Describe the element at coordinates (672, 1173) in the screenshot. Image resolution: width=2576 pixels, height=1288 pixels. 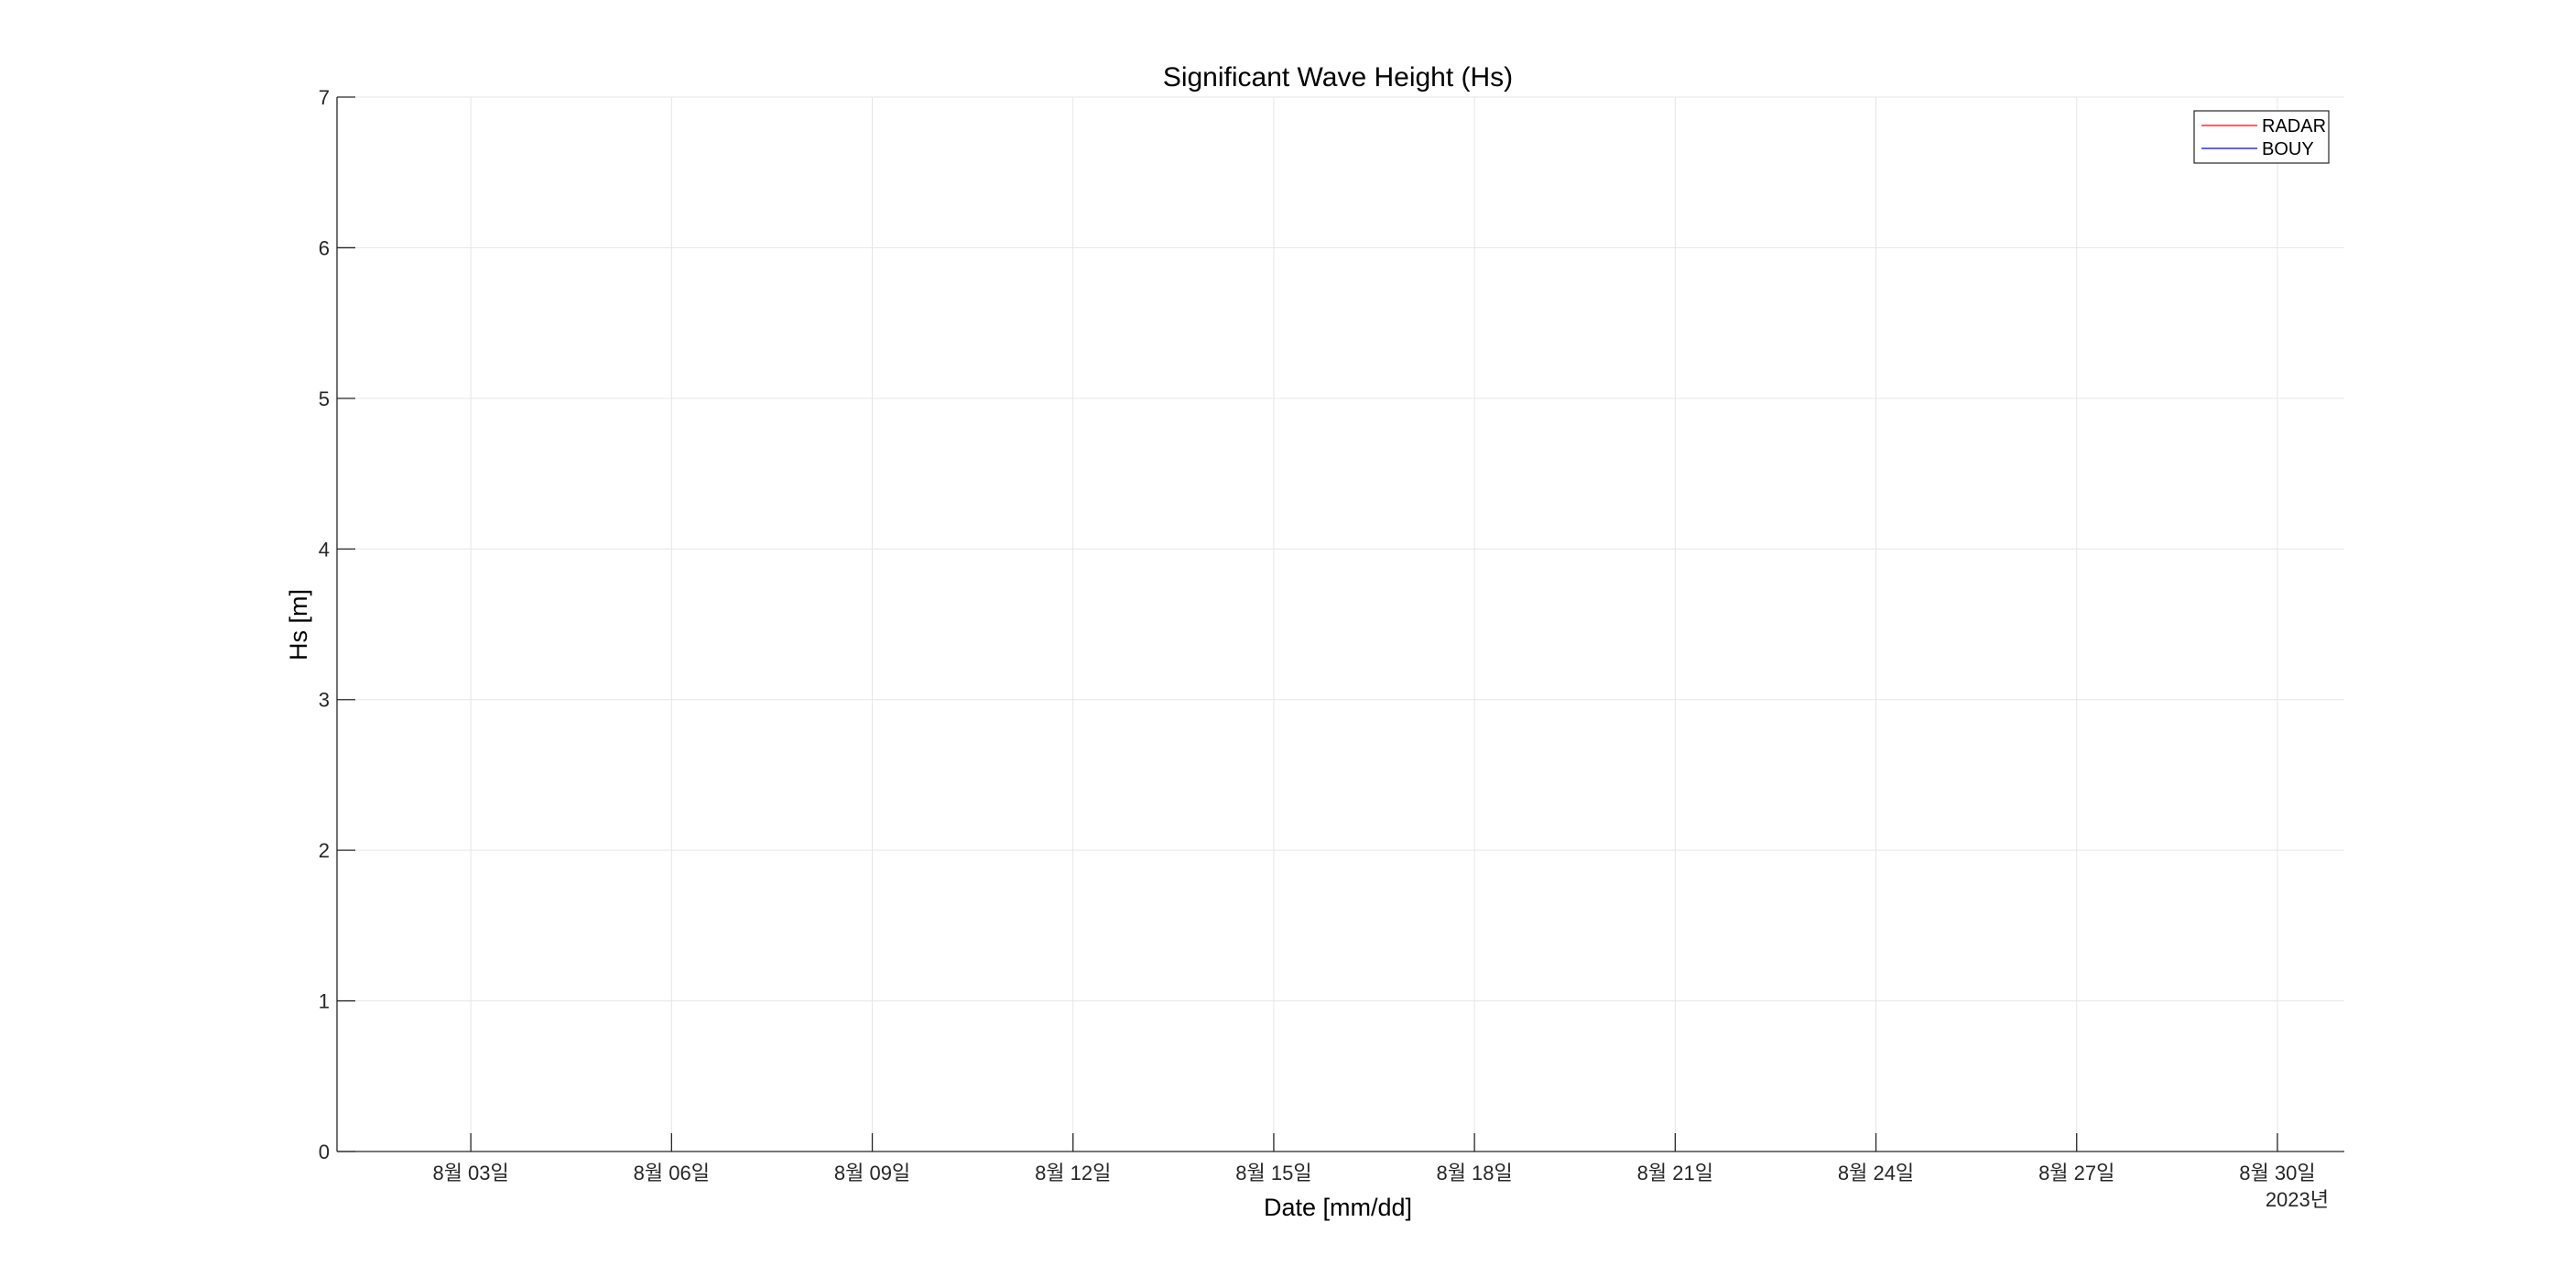
I see `x-tick-label: 8월 06일` at that location.